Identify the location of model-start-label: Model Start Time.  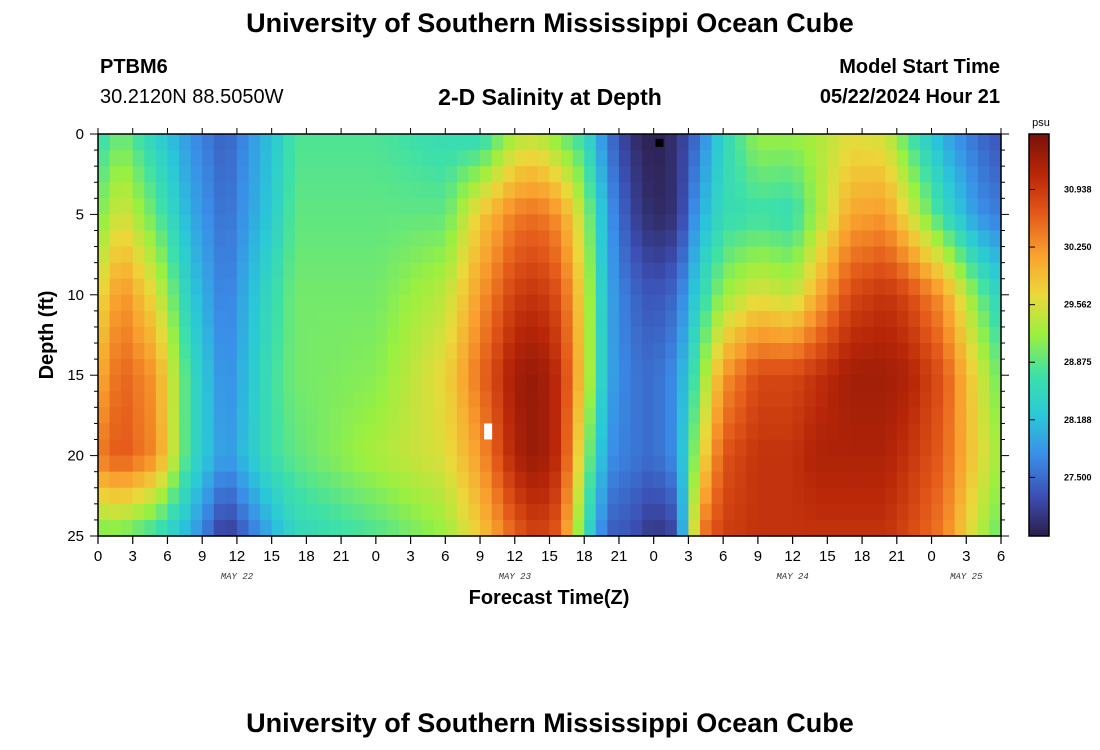
(919, 67).